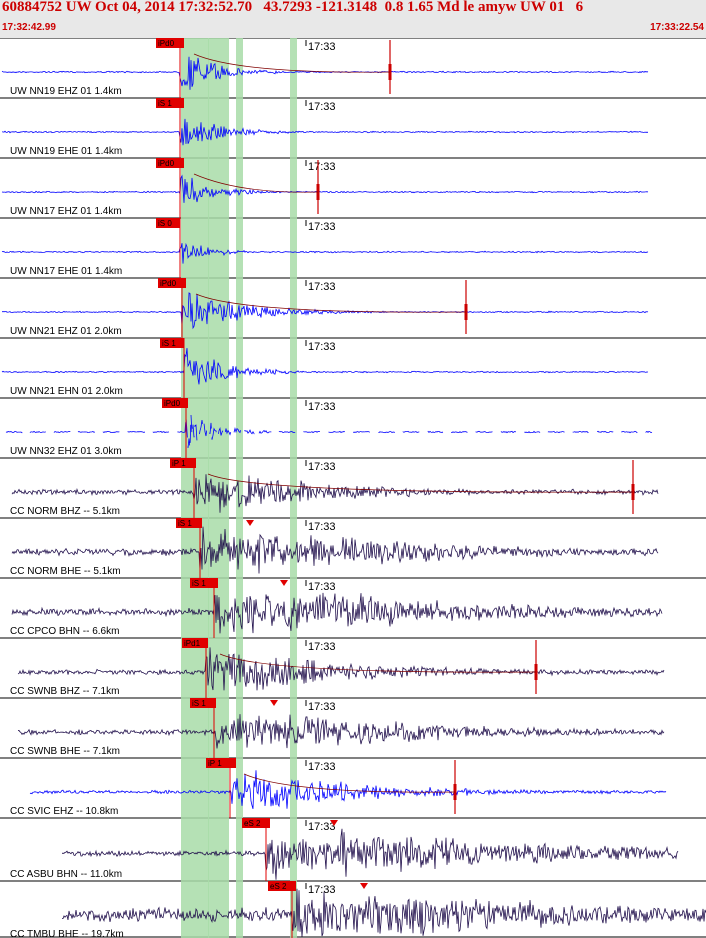 This screenshot has height=938, width=706. Describe the element at coordinates (64, 691) in the screenshot. I see `channel-label: CC SWNB BHZ -- 7.1km` at that location.